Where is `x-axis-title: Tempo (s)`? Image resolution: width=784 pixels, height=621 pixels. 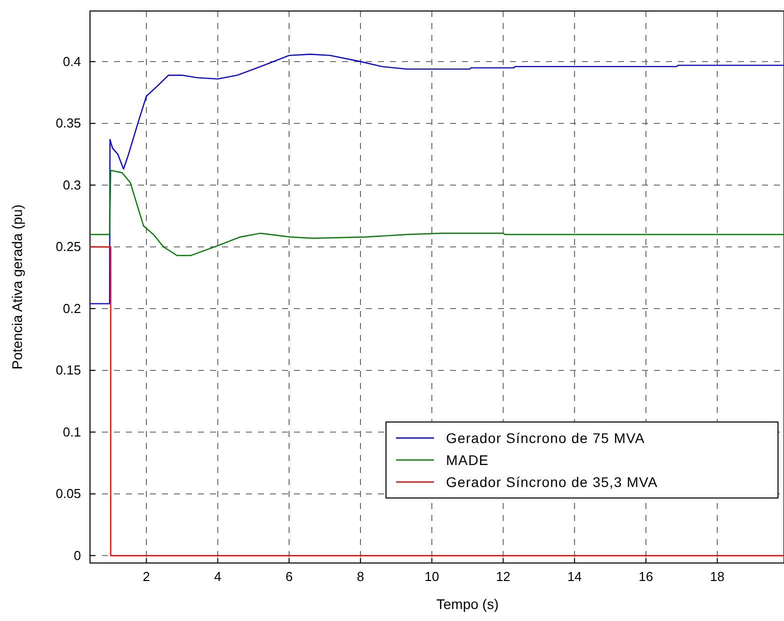 x-axis-title: Tempo (s) is located at coordinates (467, 604).